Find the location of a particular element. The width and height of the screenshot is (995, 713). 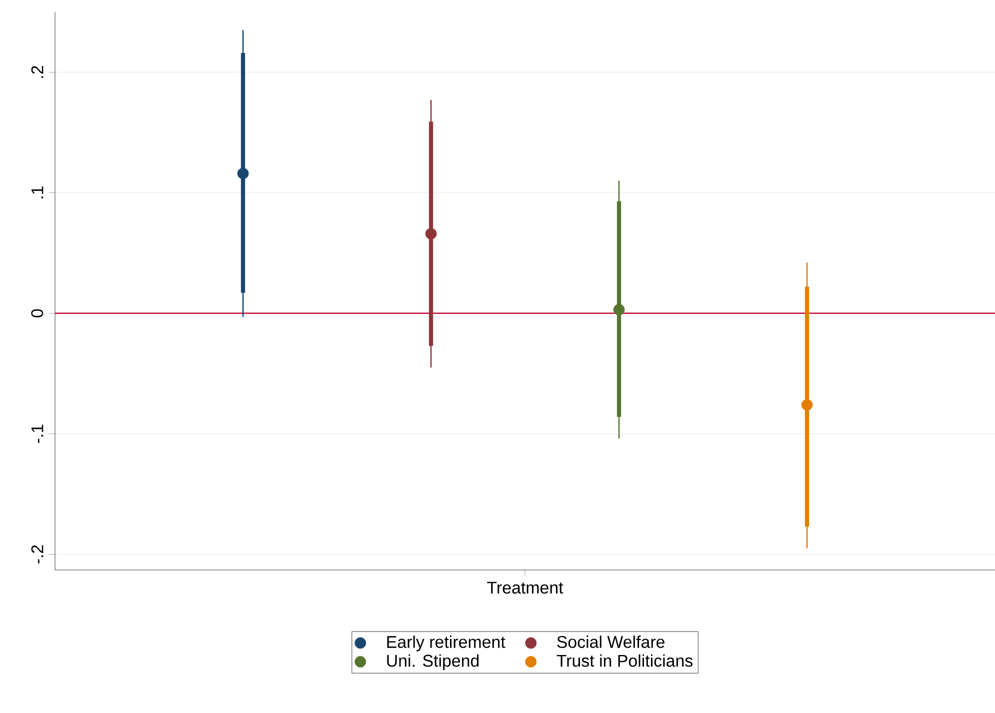

legend-label: Trust in Politicians is located at coordinates (624, 660).